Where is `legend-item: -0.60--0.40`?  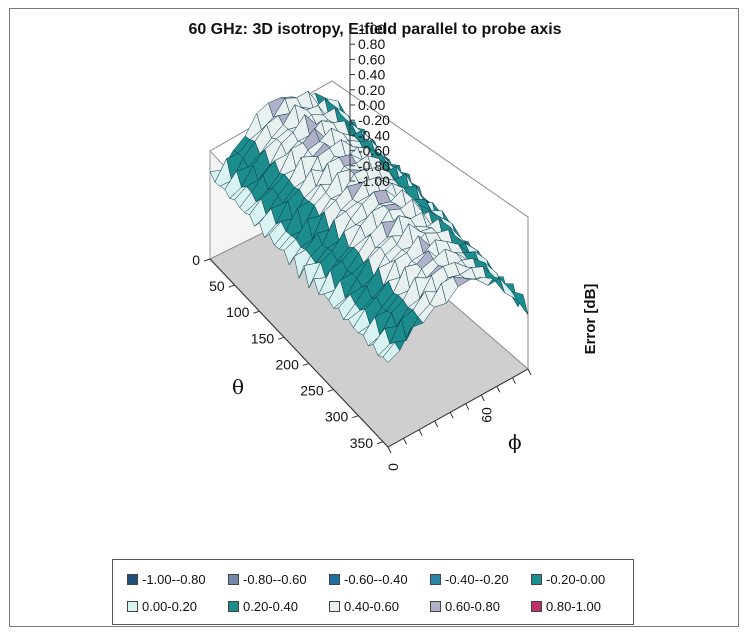
legend-item: -0.60--0.40 is located at coordinates (368, 579).